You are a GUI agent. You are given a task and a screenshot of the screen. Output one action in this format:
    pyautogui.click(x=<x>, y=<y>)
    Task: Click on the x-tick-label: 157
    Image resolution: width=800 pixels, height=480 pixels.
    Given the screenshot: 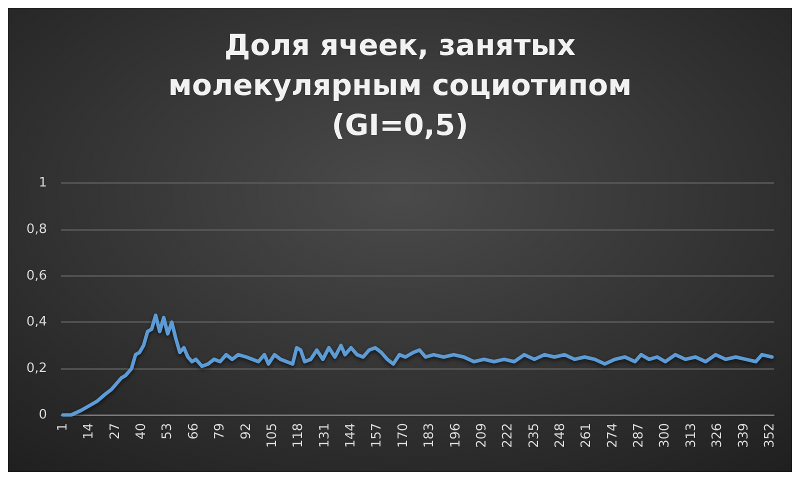 What is the action you would take?
    pyautogui.click(x=377, y=435)
    